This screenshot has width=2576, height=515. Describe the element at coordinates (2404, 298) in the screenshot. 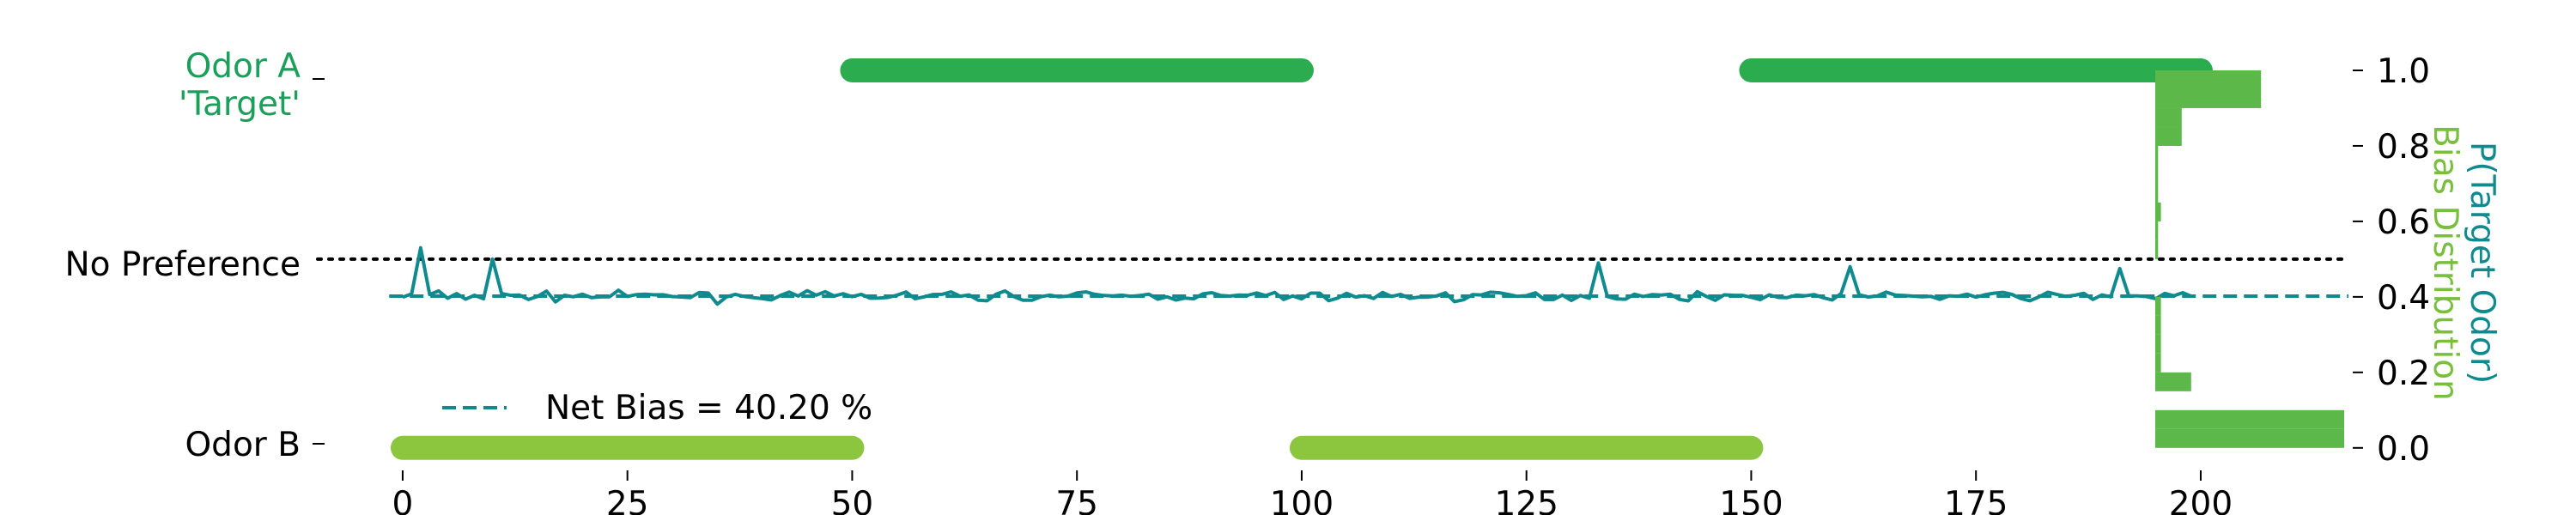

I see `right-tick-label-2: 0.4` at that location.